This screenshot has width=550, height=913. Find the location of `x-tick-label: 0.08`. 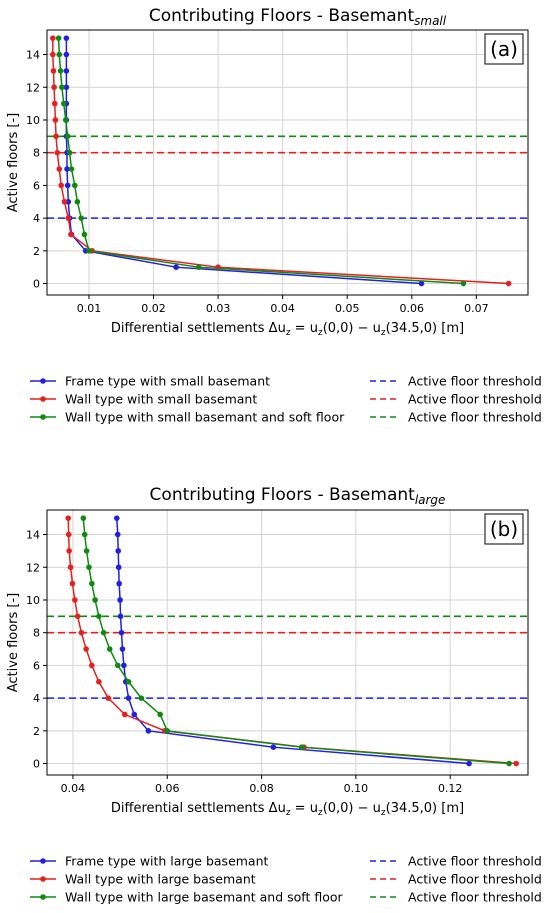

x-tick-label: 0.08 is located at coordinates (261, 788).